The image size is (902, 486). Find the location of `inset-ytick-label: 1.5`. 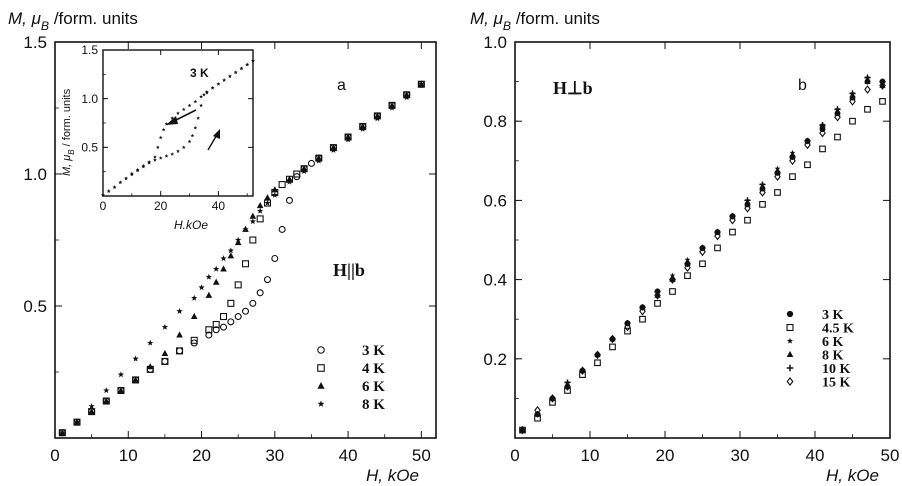

inset-ytick-label: 1.5 is located at coordinates (89, 50).